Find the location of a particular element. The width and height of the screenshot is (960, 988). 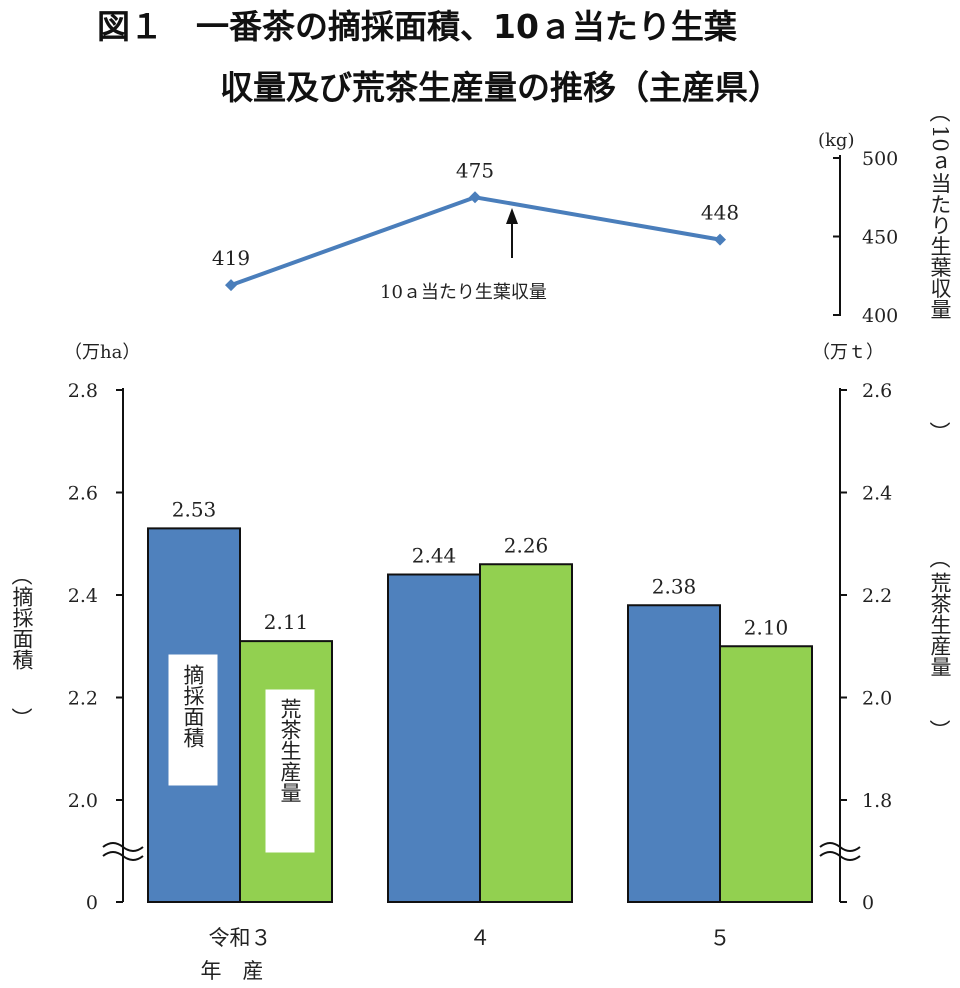

right-tick-label: 2.0 is located at coordinates (877, 699).